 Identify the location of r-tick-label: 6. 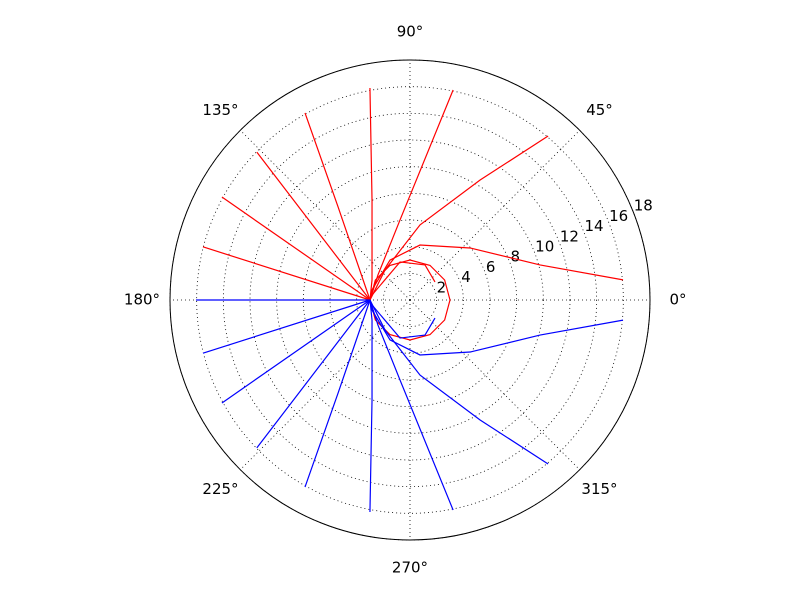
(491, 267).